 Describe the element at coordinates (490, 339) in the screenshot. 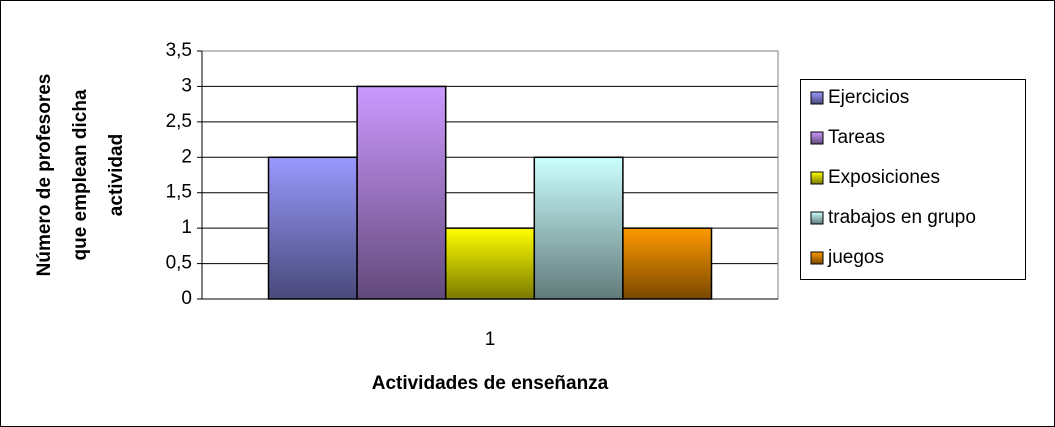

I see `x-tick-label: 1` at that location.